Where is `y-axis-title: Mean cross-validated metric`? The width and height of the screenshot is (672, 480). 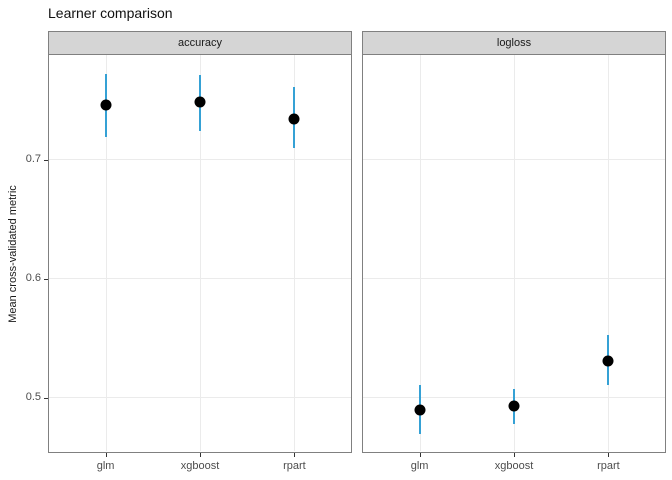 y-axis-title: Mean cross-validated metric is located at coordinates (13, 254).